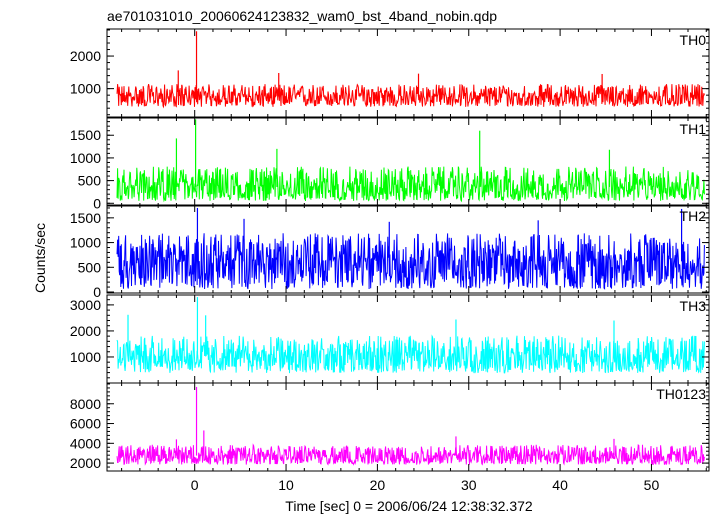 The height and width of the screenshot is (516, 717). I want to click on y-tick-label: 3000, so click(85, 305).